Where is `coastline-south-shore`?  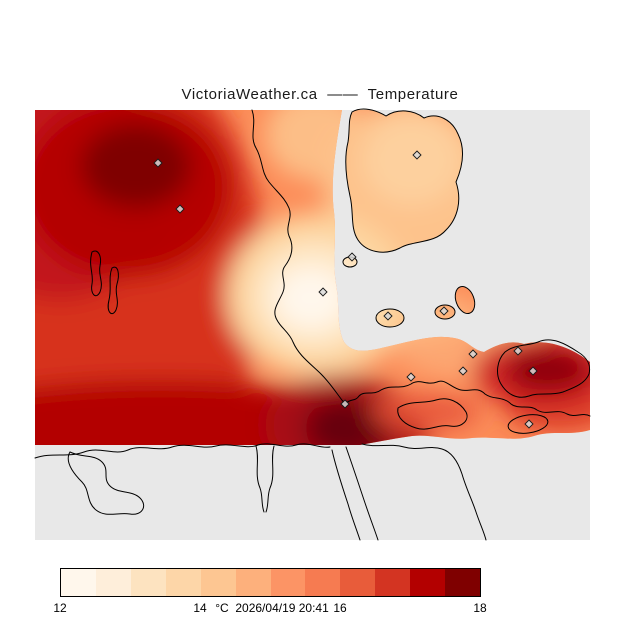 coastline-south-shore is located at coordinates (467, 398).